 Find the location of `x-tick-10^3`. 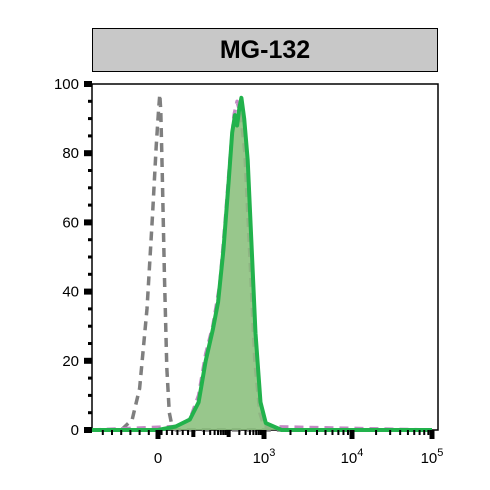

x-tick-10^3 is located at coordinates (264, 434).